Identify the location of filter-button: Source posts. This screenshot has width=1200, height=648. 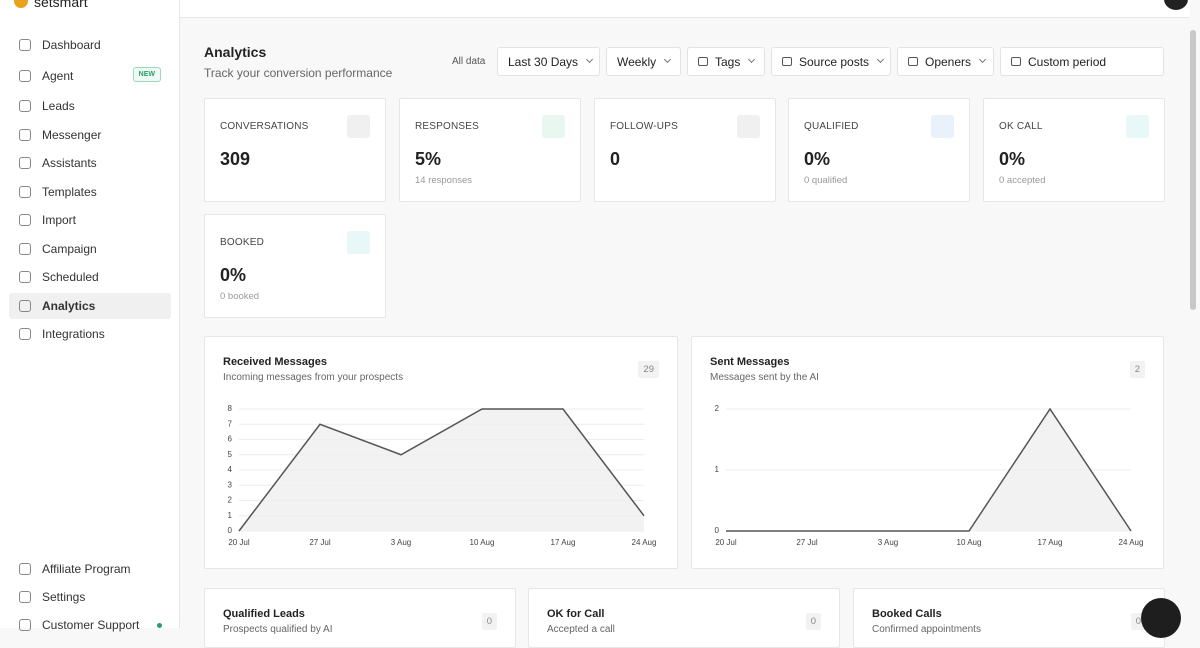
(831, 61).